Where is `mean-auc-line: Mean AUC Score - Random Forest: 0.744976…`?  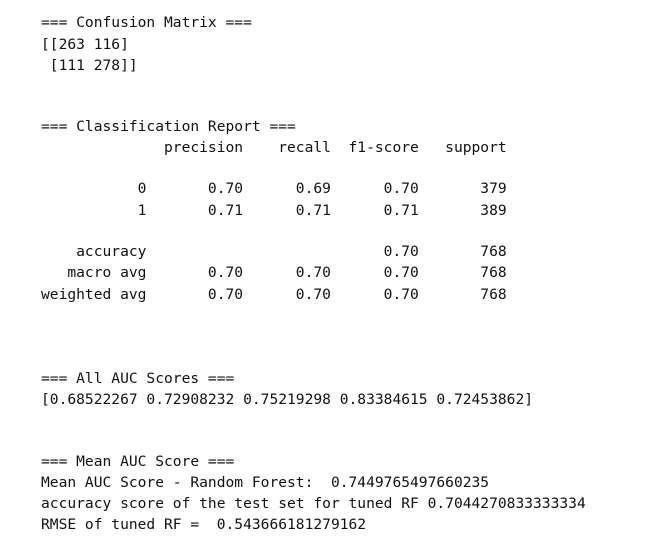
mean-auc-line: Mean AUC Score - Random Forest: 0.744976… is located at coordinates (265, 482).